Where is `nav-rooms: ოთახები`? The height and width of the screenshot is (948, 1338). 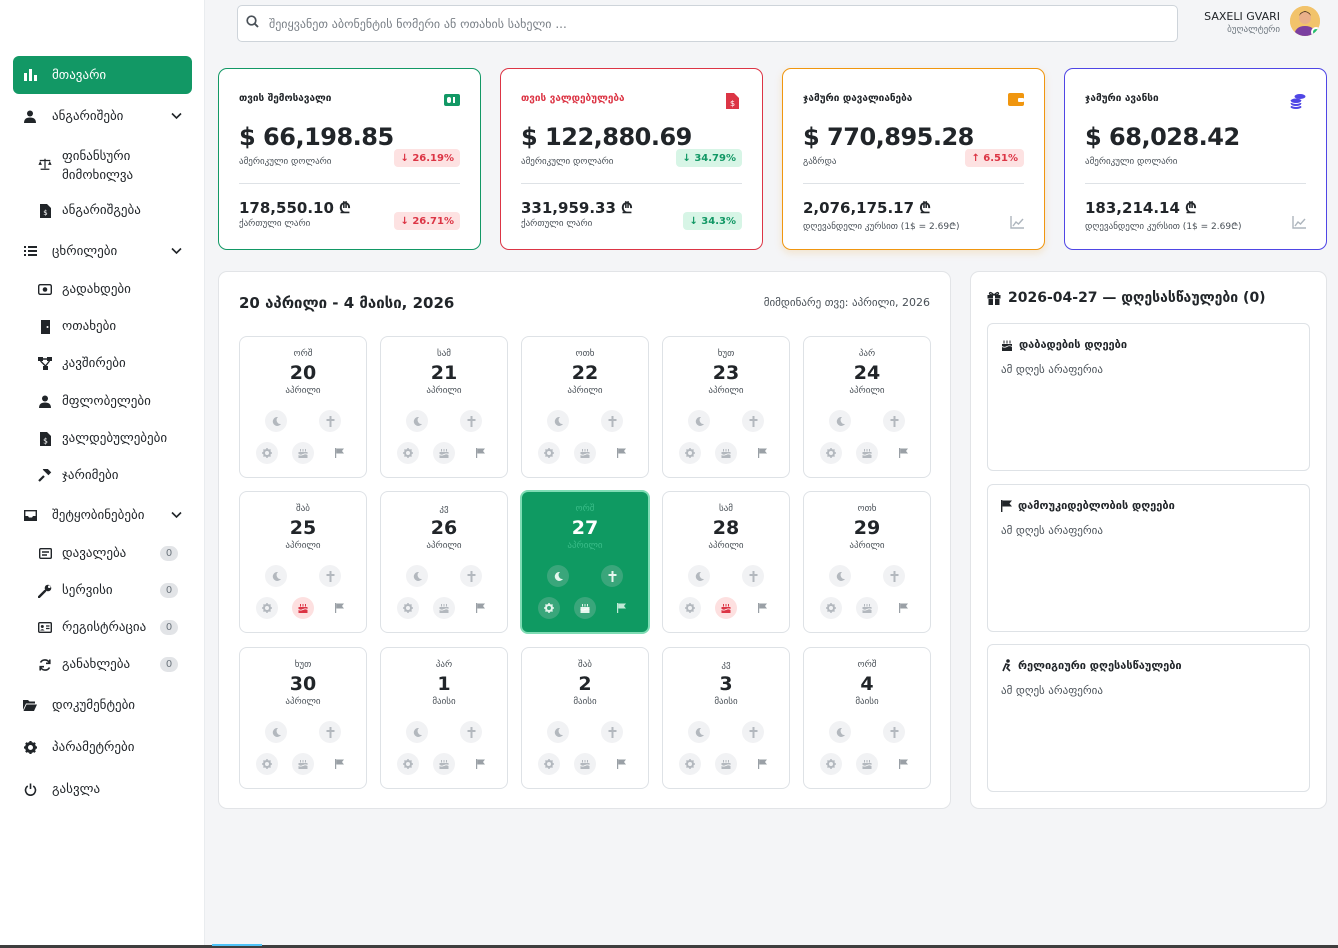 nav-rooms: ოთახები is located at coordinates (113, 326).